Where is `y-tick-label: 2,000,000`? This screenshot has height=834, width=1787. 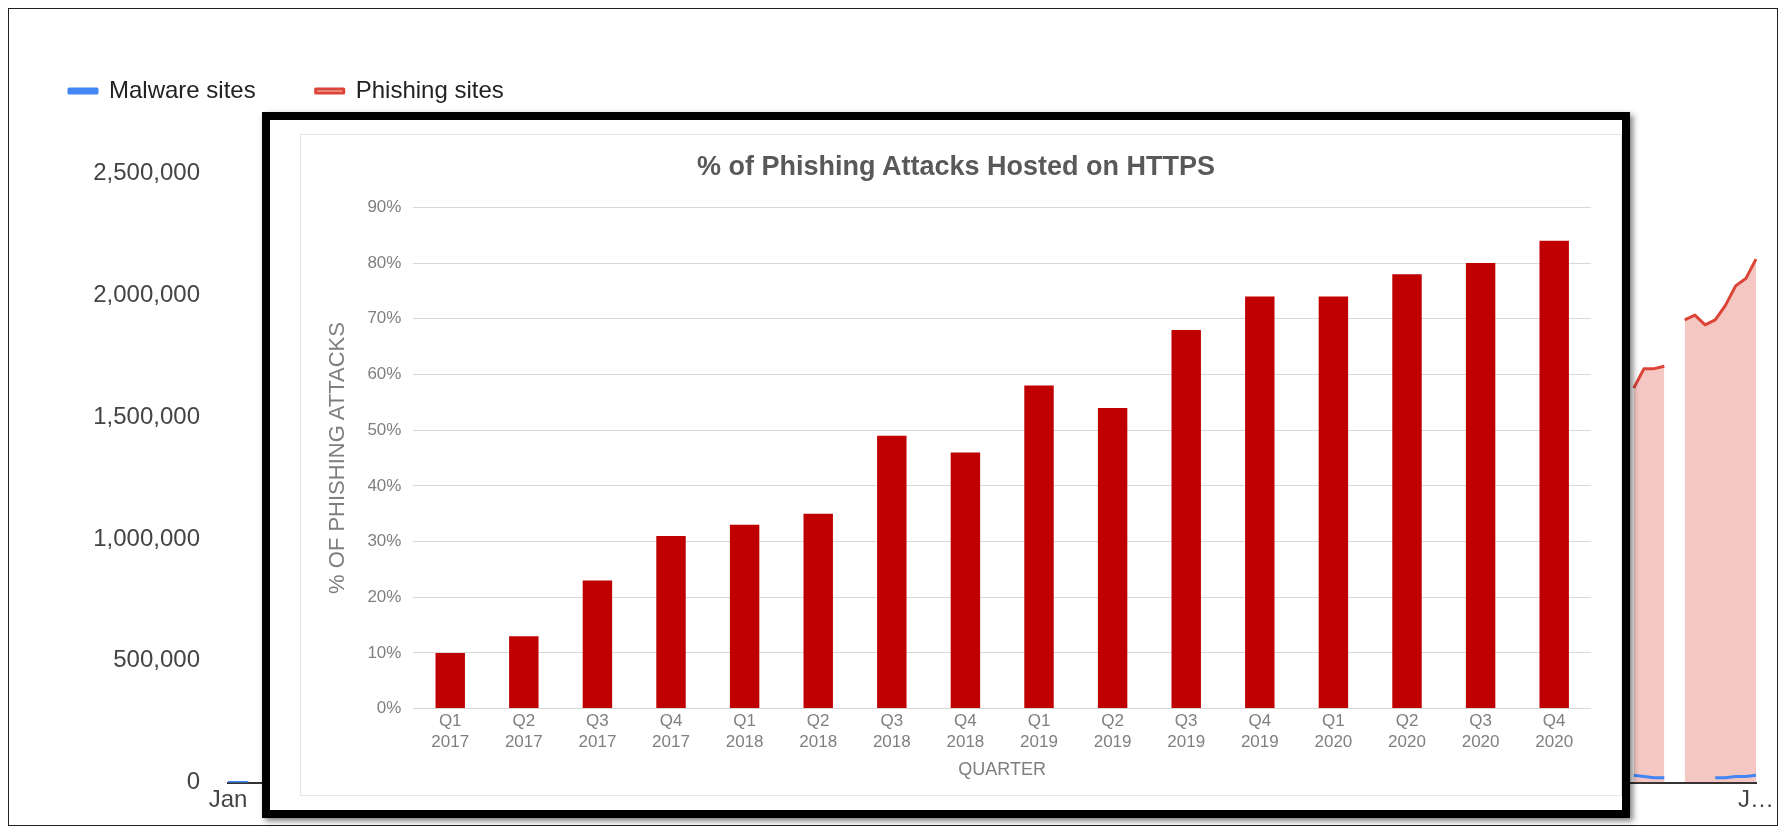 y-tick-label: 2,000,000 is located at coordinates (146, 294).